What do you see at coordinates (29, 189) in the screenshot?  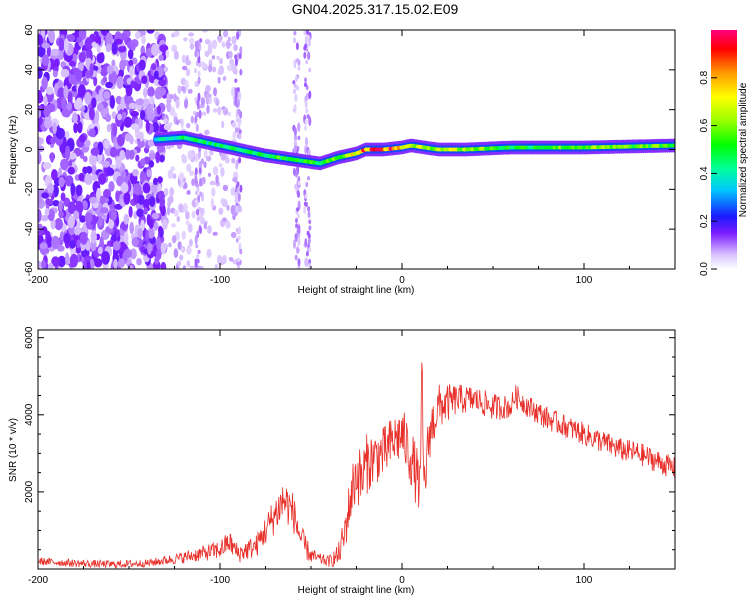 I see `top-y-tick-label: -20` at bounding box center [29, 189].